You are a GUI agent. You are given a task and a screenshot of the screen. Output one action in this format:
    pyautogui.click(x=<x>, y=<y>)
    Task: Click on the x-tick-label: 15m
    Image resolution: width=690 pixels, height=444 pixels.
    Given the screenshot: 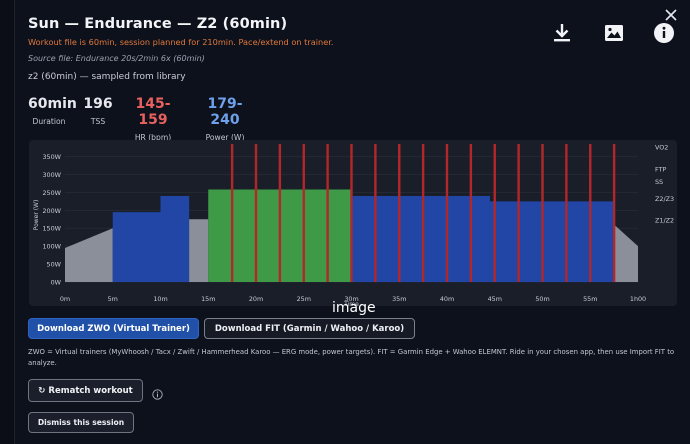 What is the action you would take?
    pyautogui.click(x=208, y=299)
    